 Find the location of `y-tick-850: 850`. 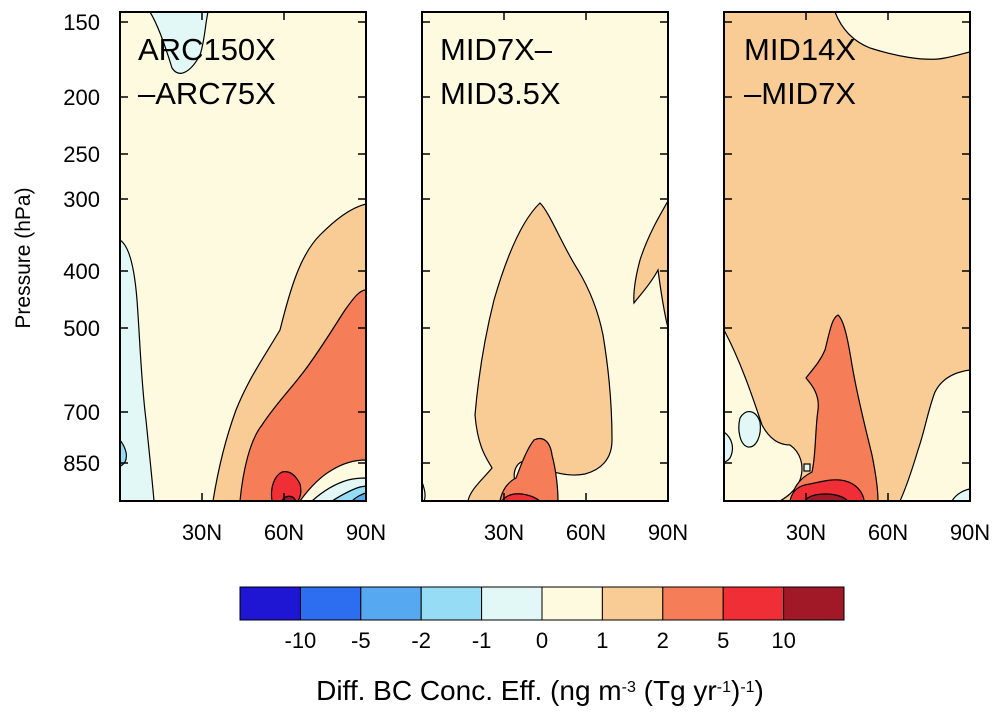

y-tick-850: 850 is located at coordinates (81, 463).